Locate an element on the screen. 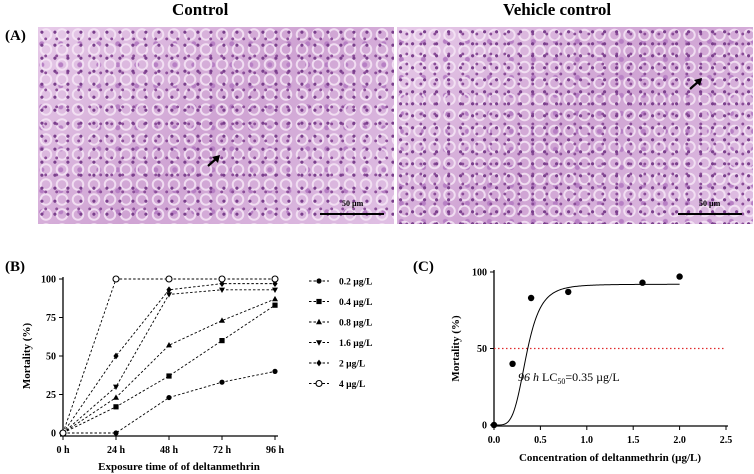 The image size is (754, 474). x-tick-label: 72 h is located at coordinates (222, 450).